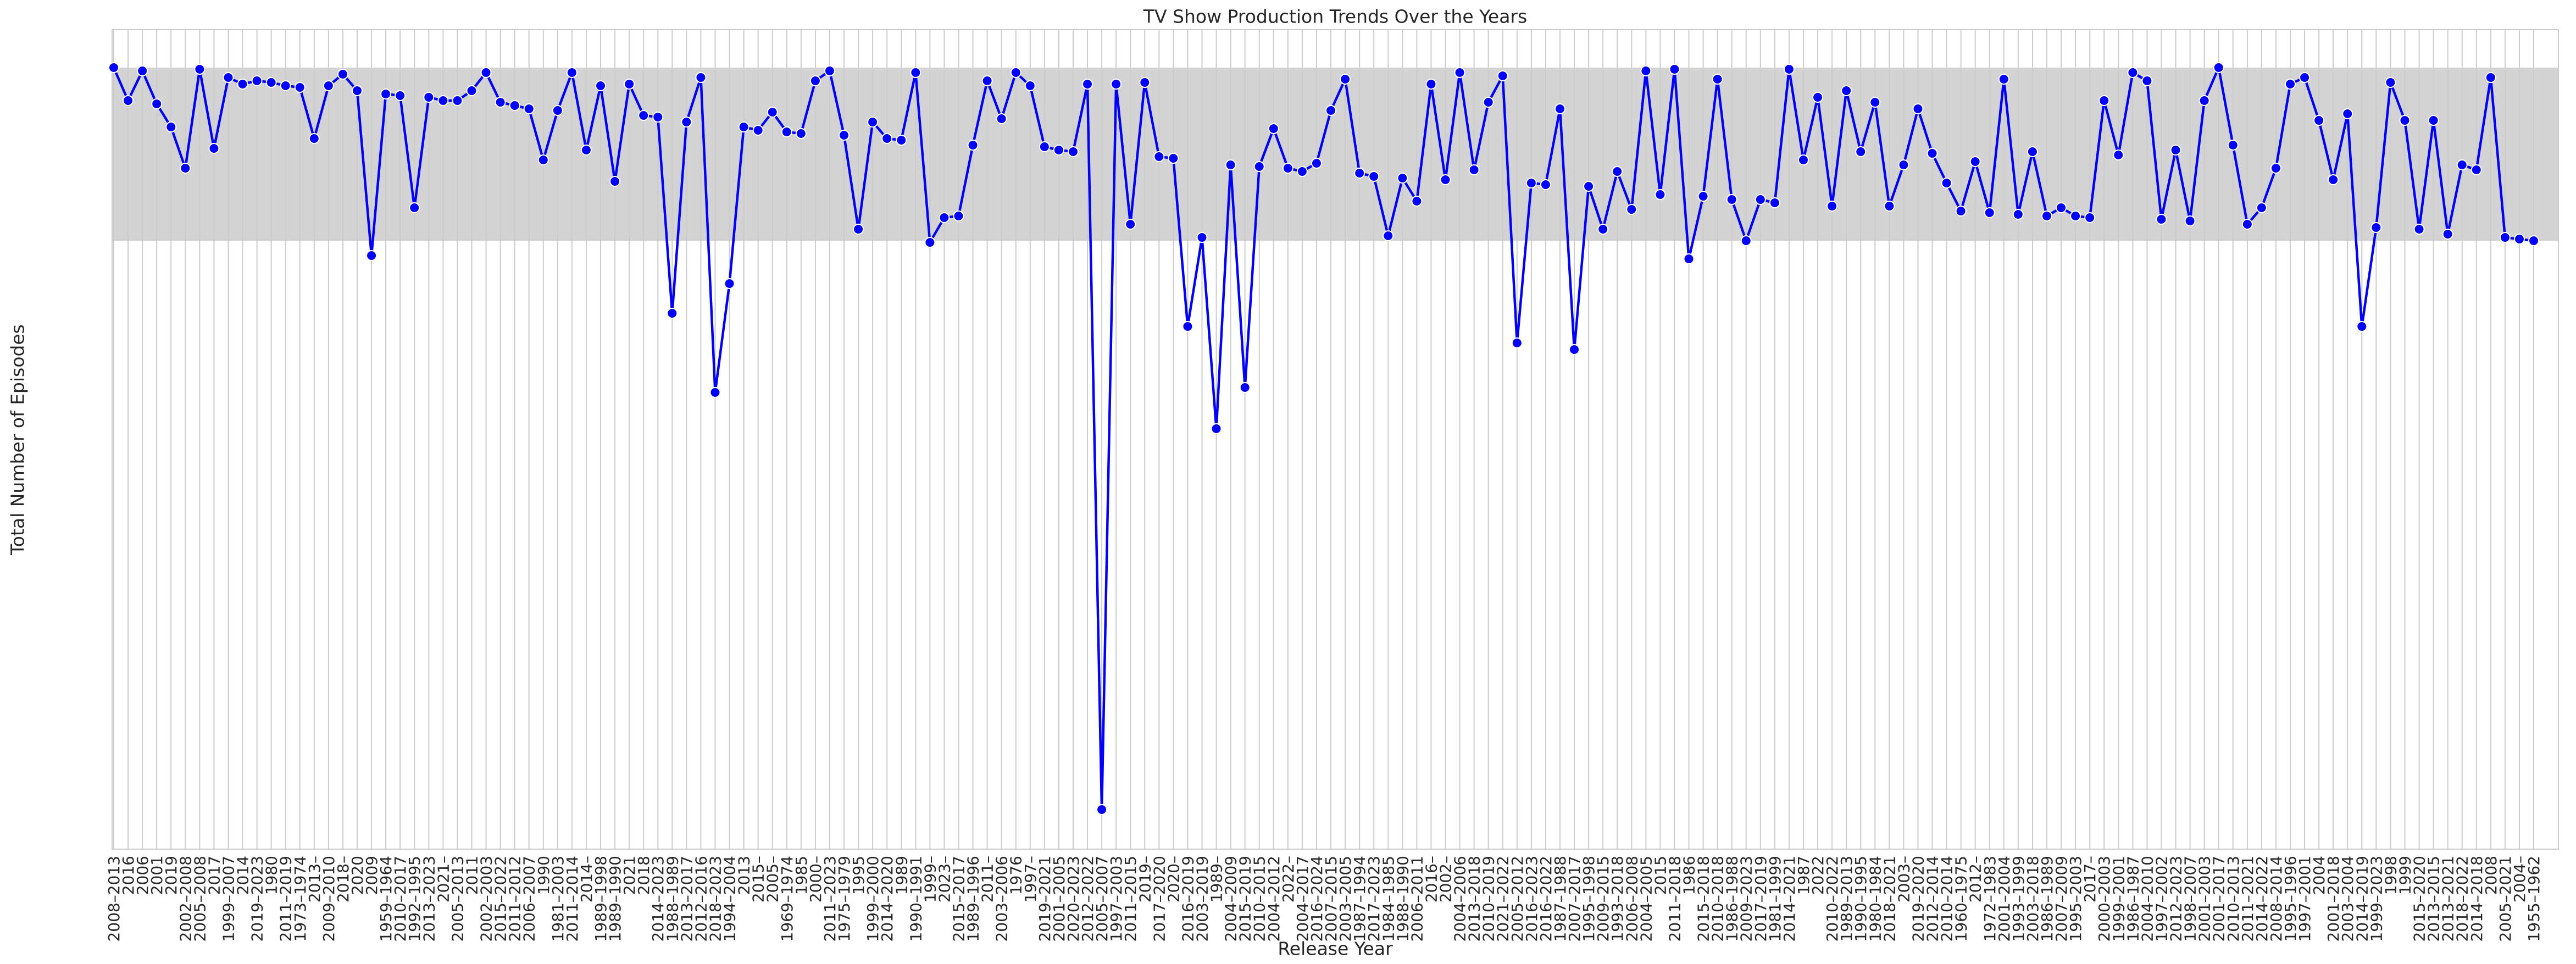  Describe the element at coordinates (228, 899) in the screenshot. I see `x-tick-label: 1999–2007` at that location.